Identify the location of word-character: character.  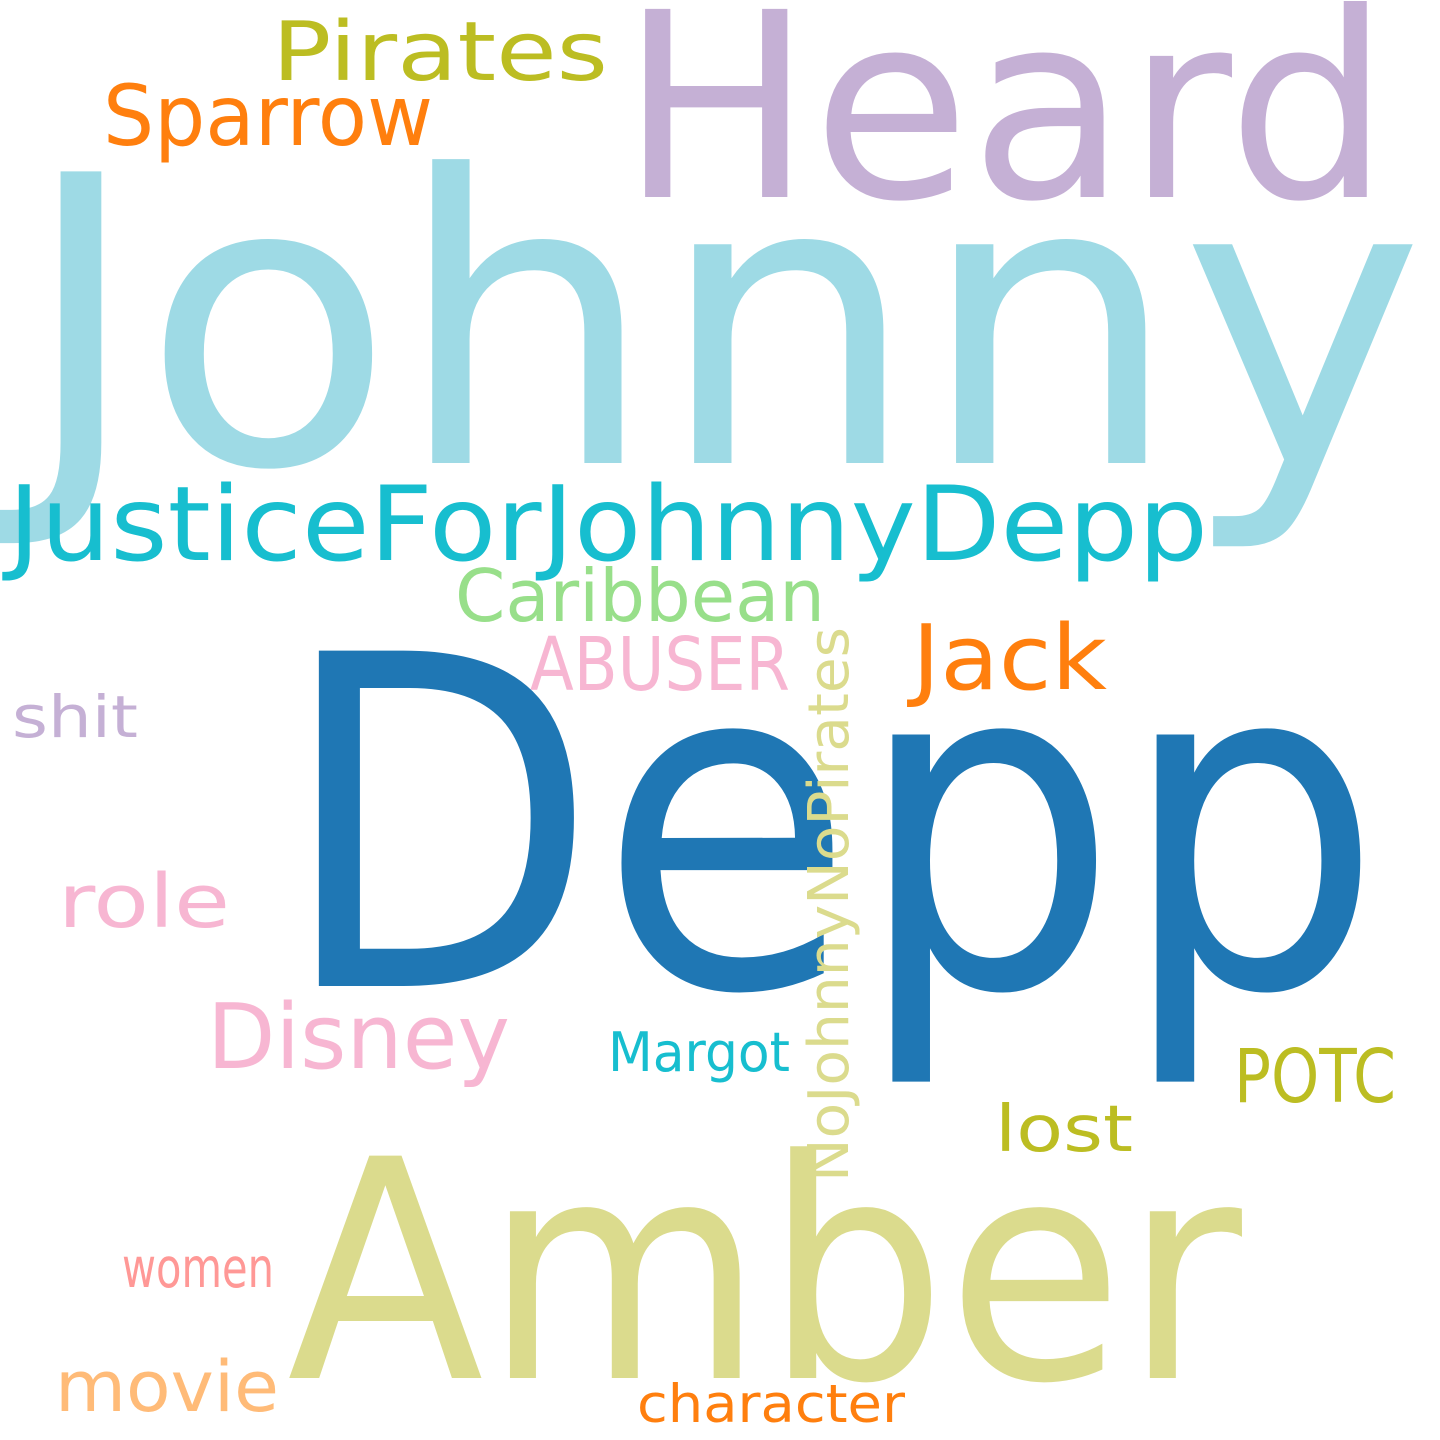
(771, 1404).